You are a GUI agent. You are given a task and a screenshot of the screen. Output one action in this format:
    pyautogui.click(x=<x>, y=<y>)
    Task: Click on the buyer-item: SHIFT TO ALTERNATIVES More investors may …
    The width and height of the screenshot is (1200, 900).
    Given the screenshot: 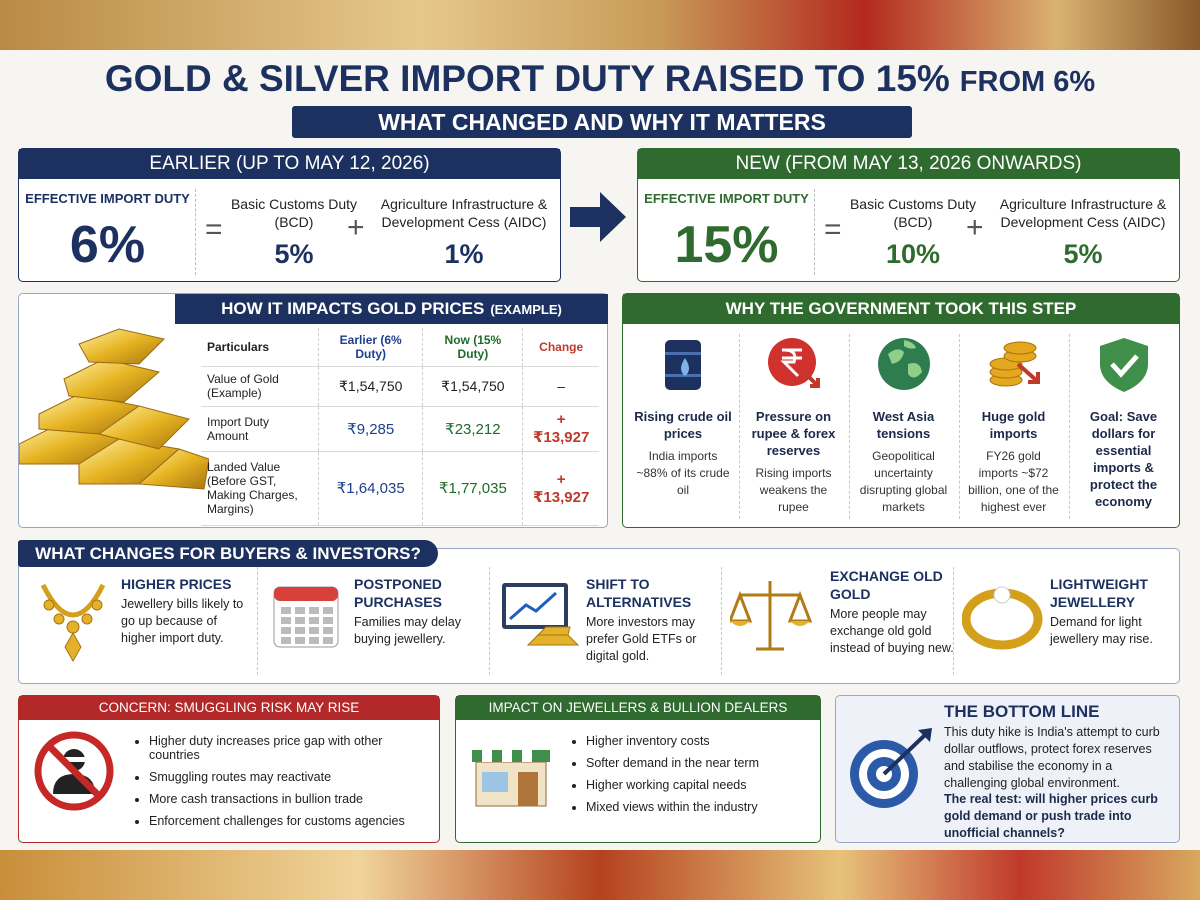 What is the action you would take?
    pyautogui.click(x=603, y=621)
    